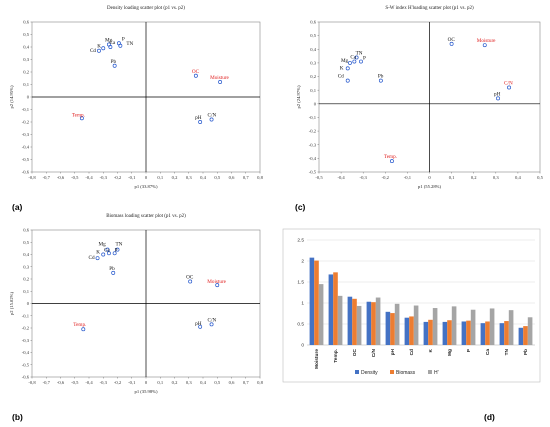 The height and width of the screenshot is (427, 550). I want to click on y-tick-label: 0,6, so click(26, 23).